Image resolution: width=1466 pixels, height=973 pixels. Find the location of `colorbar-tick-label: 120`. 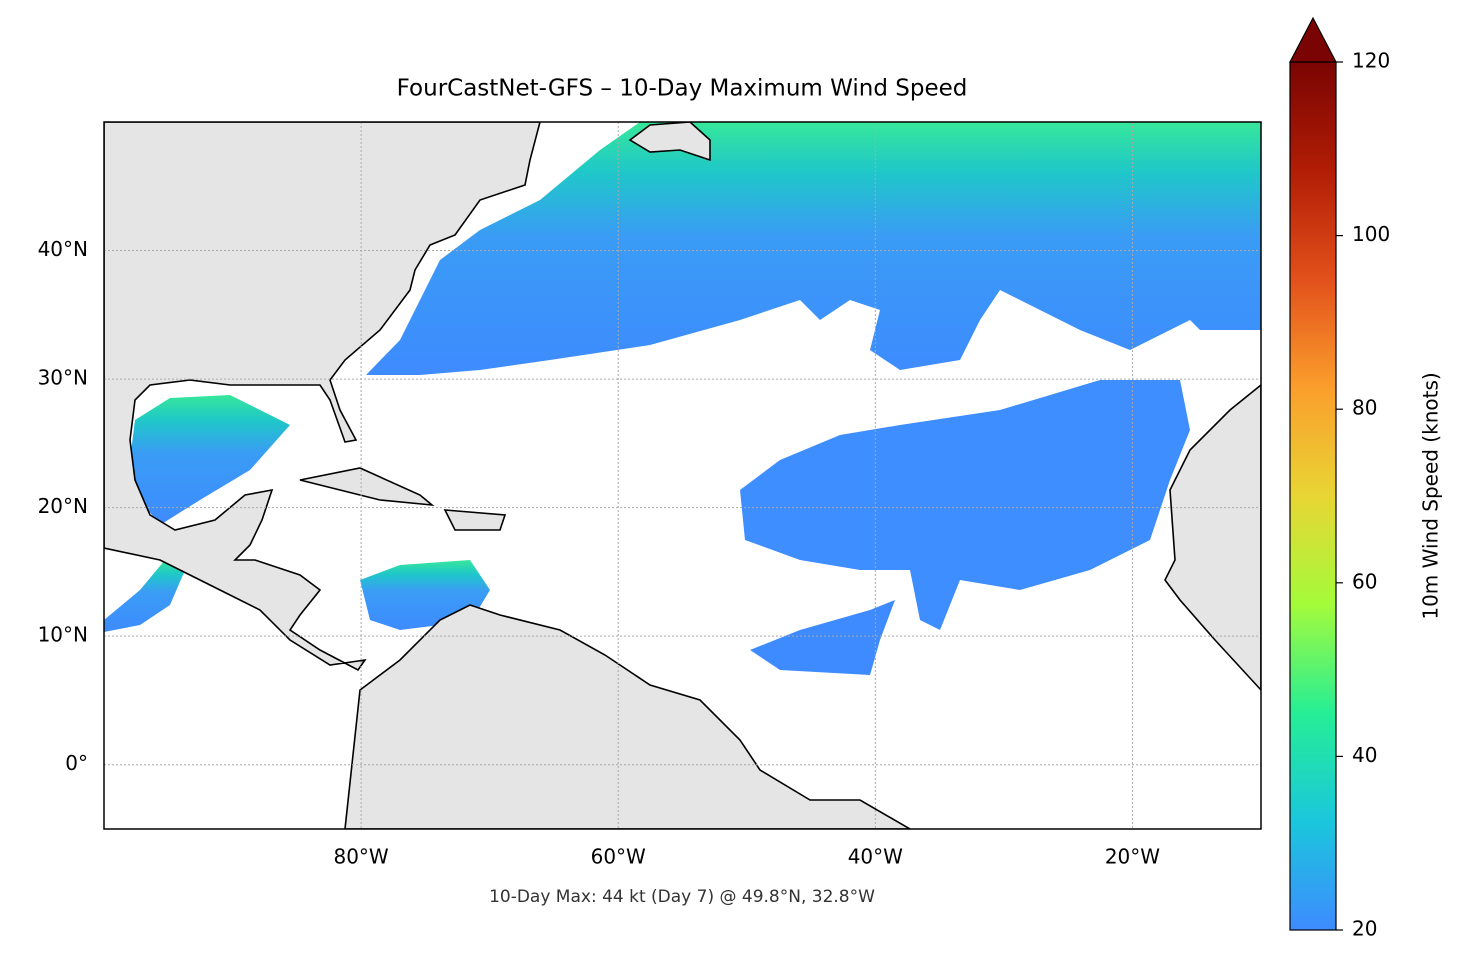

colorbar-tick-label: 120 is located at coordinates (1371, 61).